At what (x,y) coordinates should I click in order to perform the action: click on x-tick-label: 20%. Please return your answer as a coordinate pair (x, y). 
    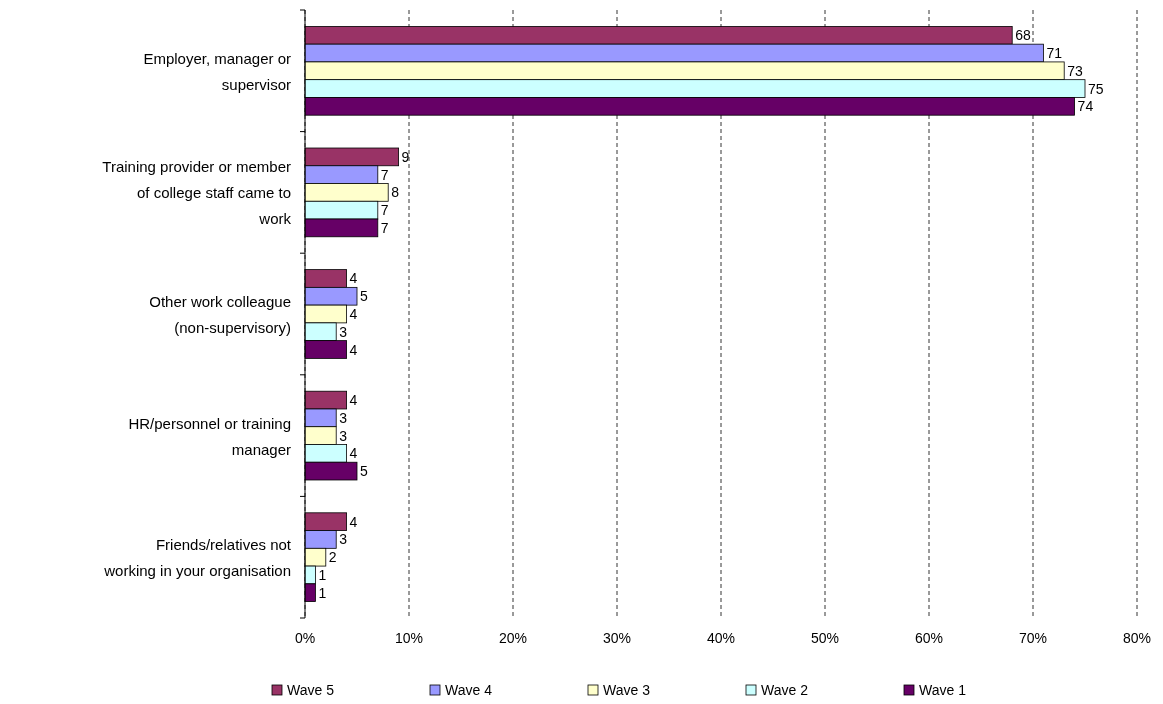
    Looking at the image, I should click on (513, 638).